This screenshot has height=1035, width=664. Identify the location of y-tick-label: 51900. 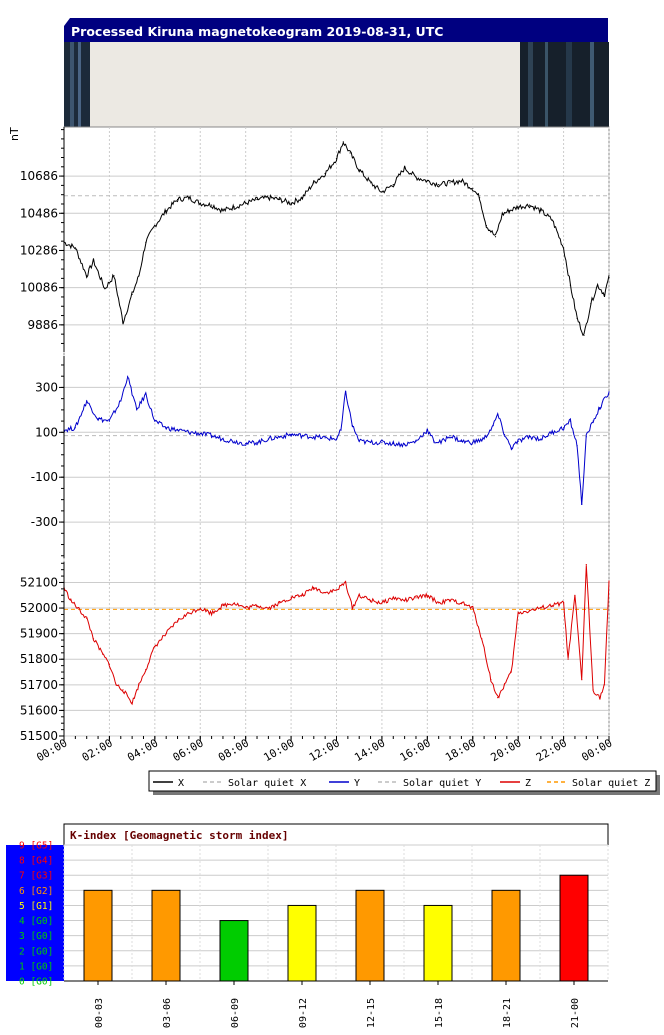
(39, 634).